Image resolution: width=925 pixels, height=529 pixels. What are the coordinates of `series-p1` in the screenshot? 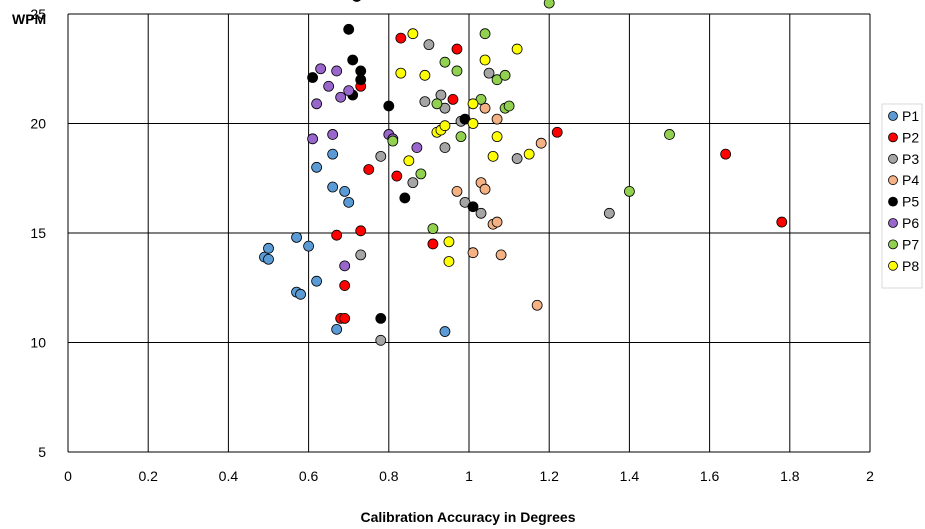 It's located at (355, 242).